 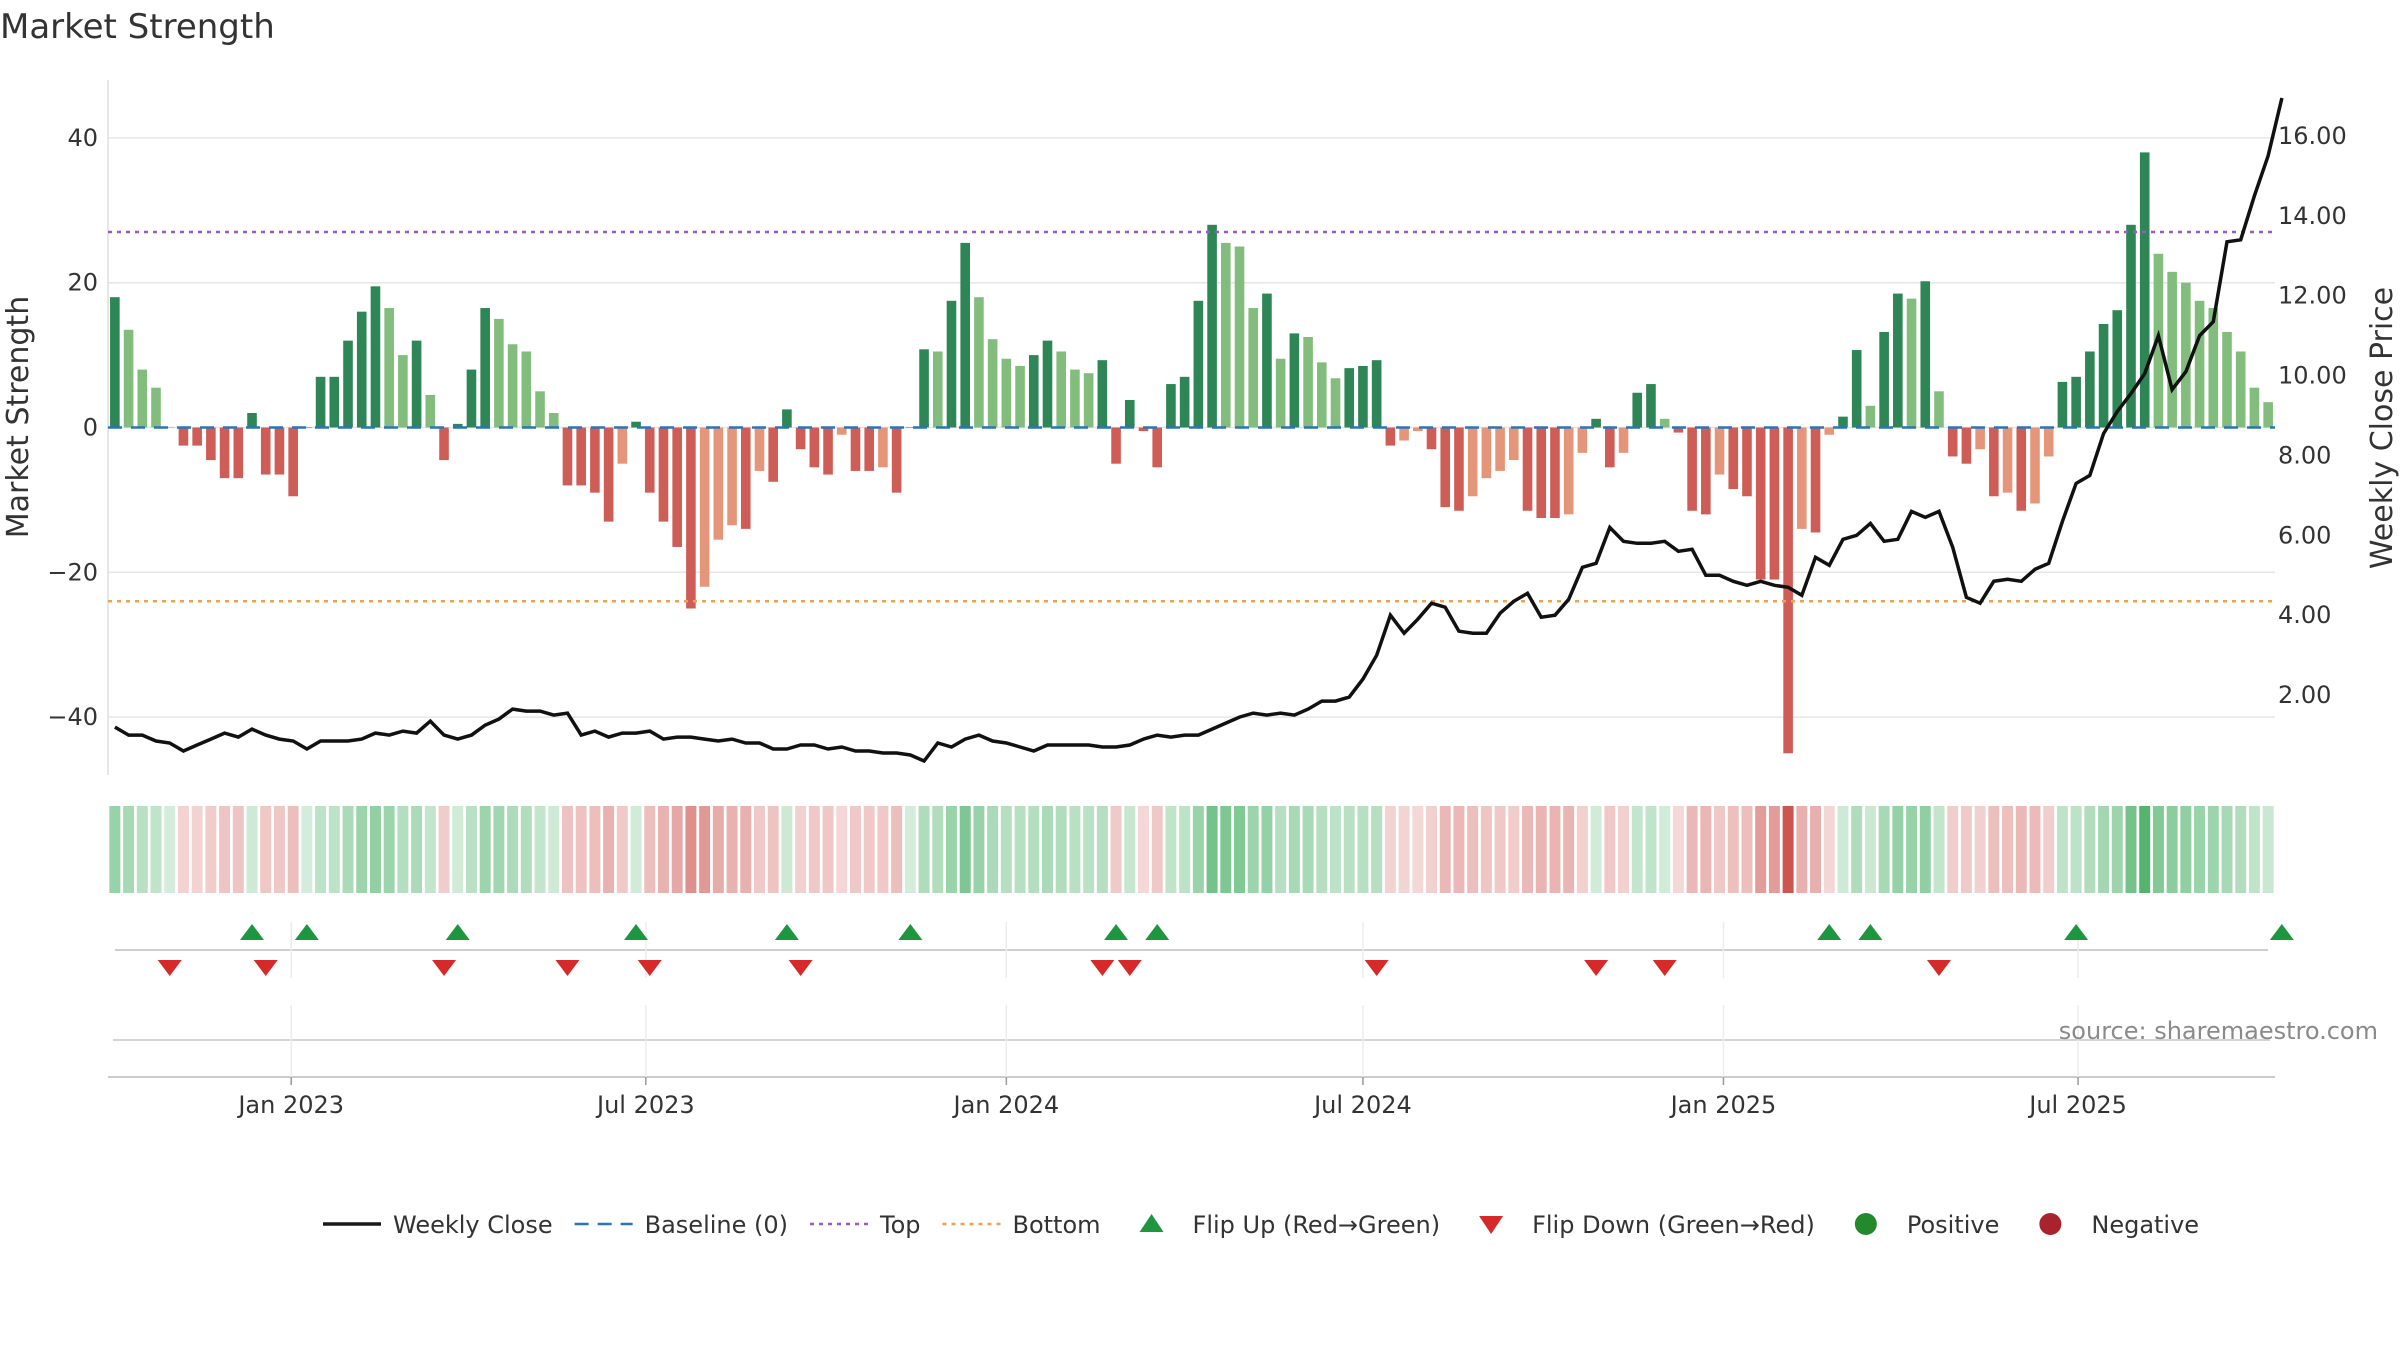 I want to click on legend-triangle-down-icon, so click(x=1491, y=1225).